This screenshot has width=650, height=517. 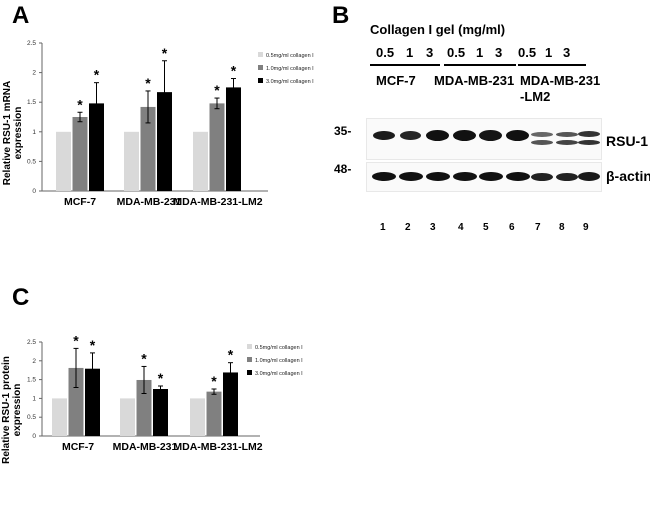 I want to click on y-axis-label-line: Relative RSU-1 protein, so click(x=6, y=410).